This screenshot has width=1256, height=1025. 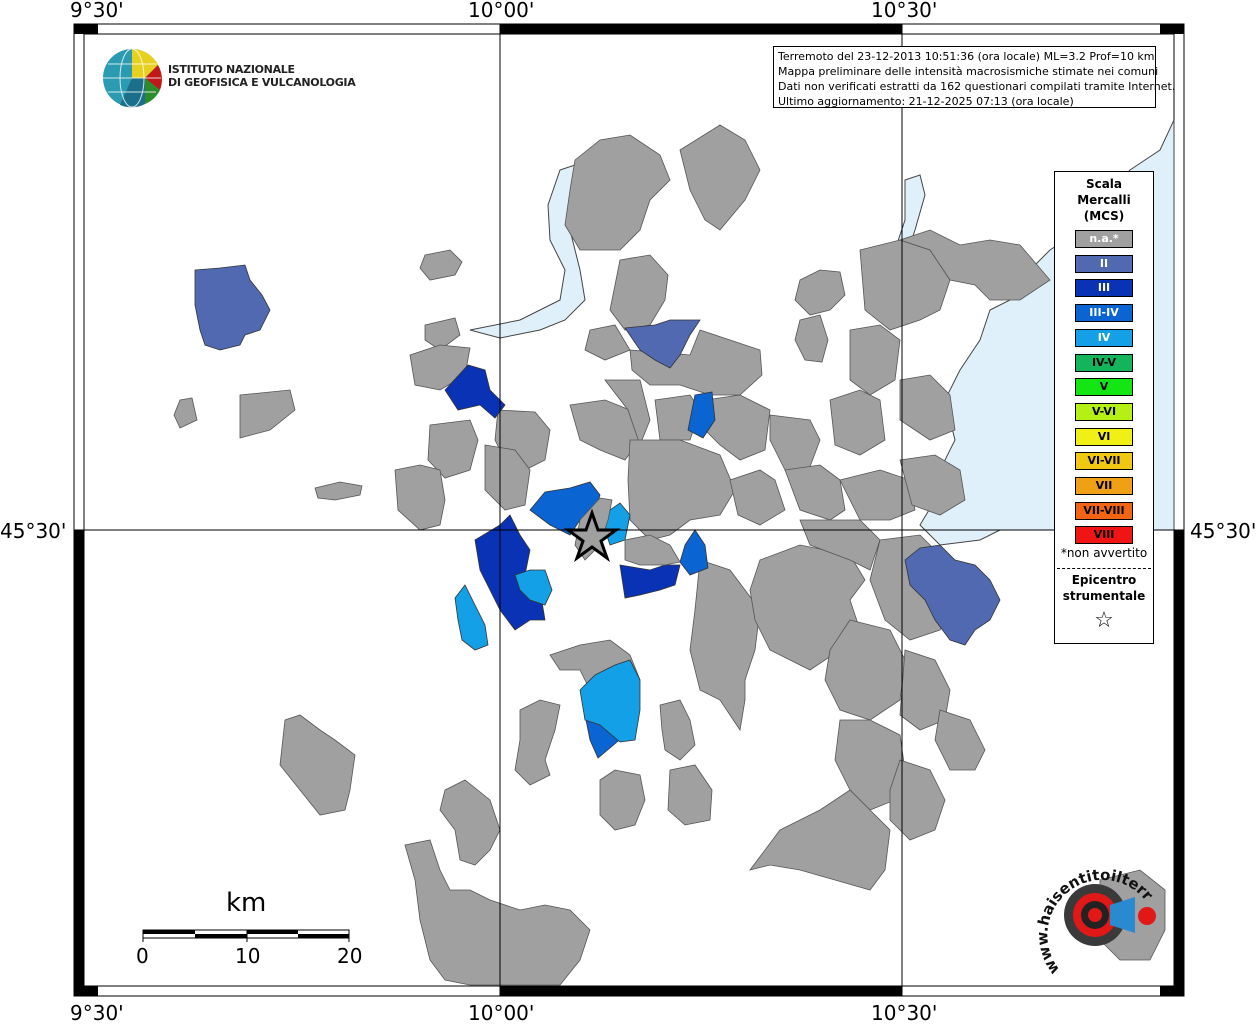 I want to click on legend-title-line3: (MCS), so click(x=1104, y=216).